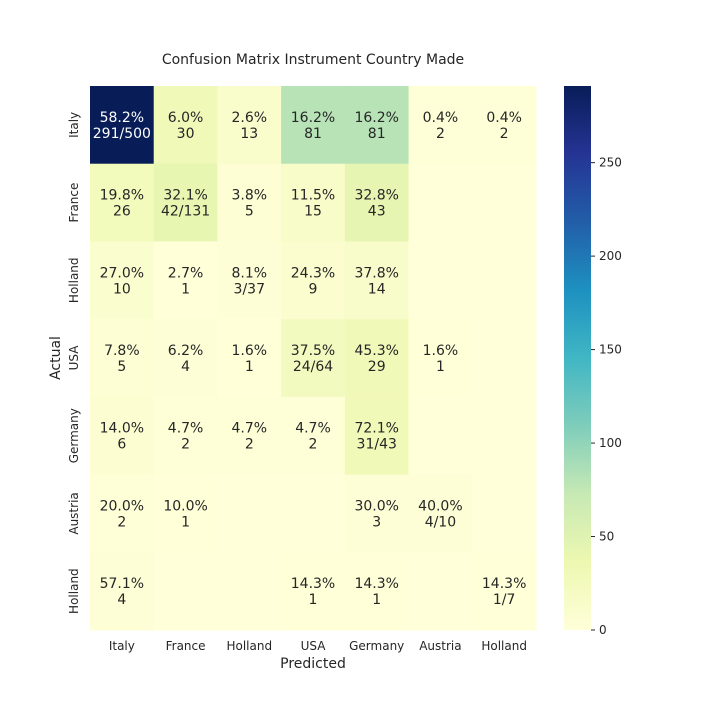 Image resolution: width=720 pixels, height=720 pixels. I want to click on cell-label: 42/131, so click(185, 212).